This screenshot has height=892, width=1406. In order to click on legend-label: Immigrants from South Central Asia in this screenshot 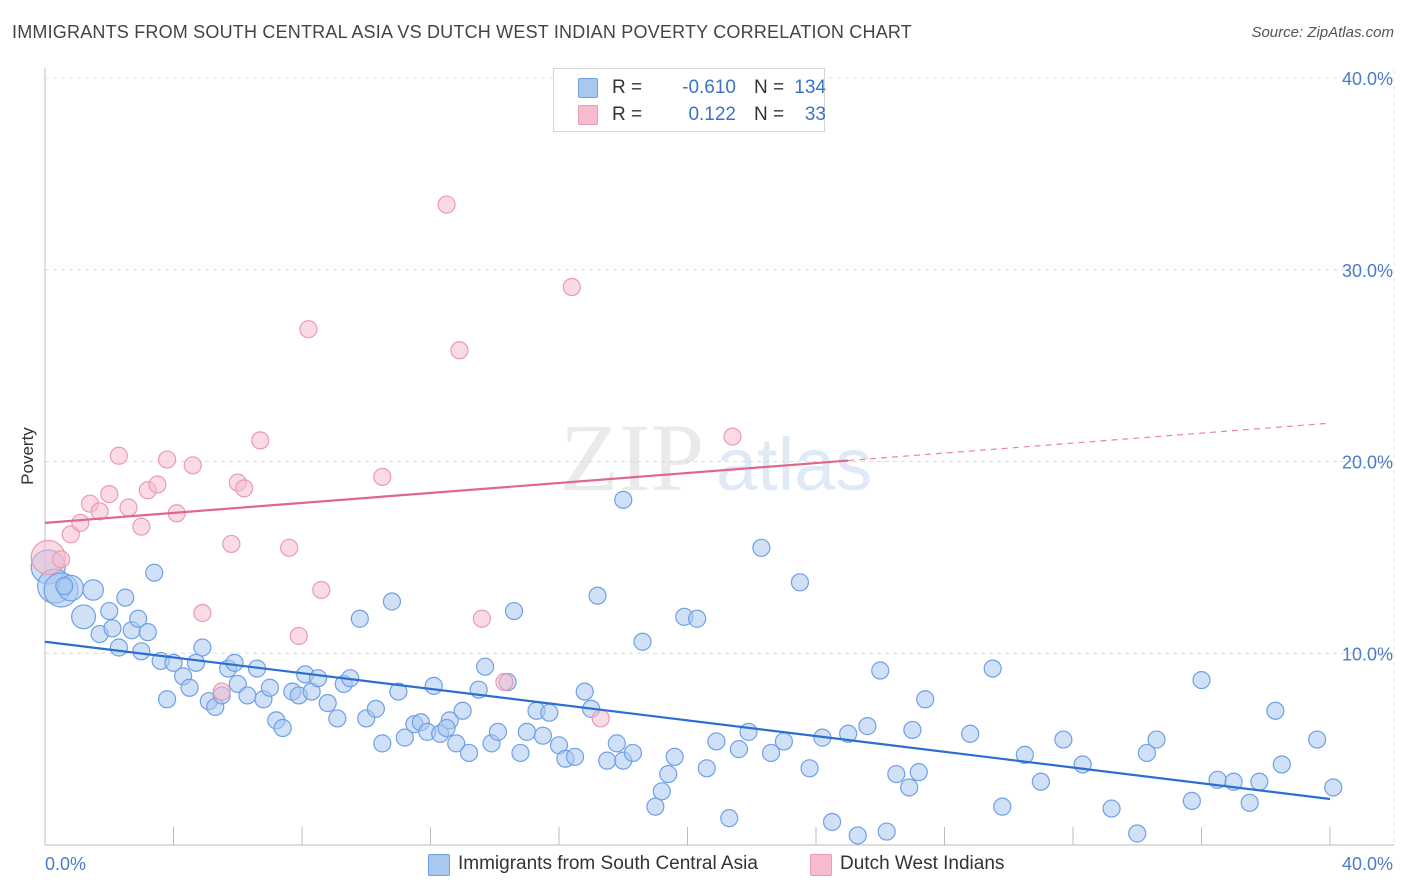, I will do `click(608, 863)`.